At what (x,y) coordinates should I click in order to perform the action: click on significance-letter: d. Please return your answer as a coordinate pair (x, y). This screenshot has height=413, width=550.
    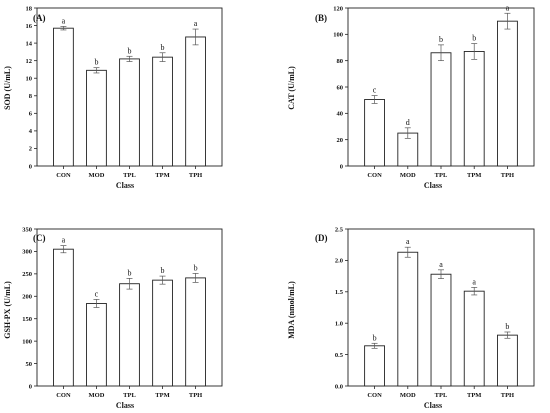
    Looking at the image, I should click on (408, 122).